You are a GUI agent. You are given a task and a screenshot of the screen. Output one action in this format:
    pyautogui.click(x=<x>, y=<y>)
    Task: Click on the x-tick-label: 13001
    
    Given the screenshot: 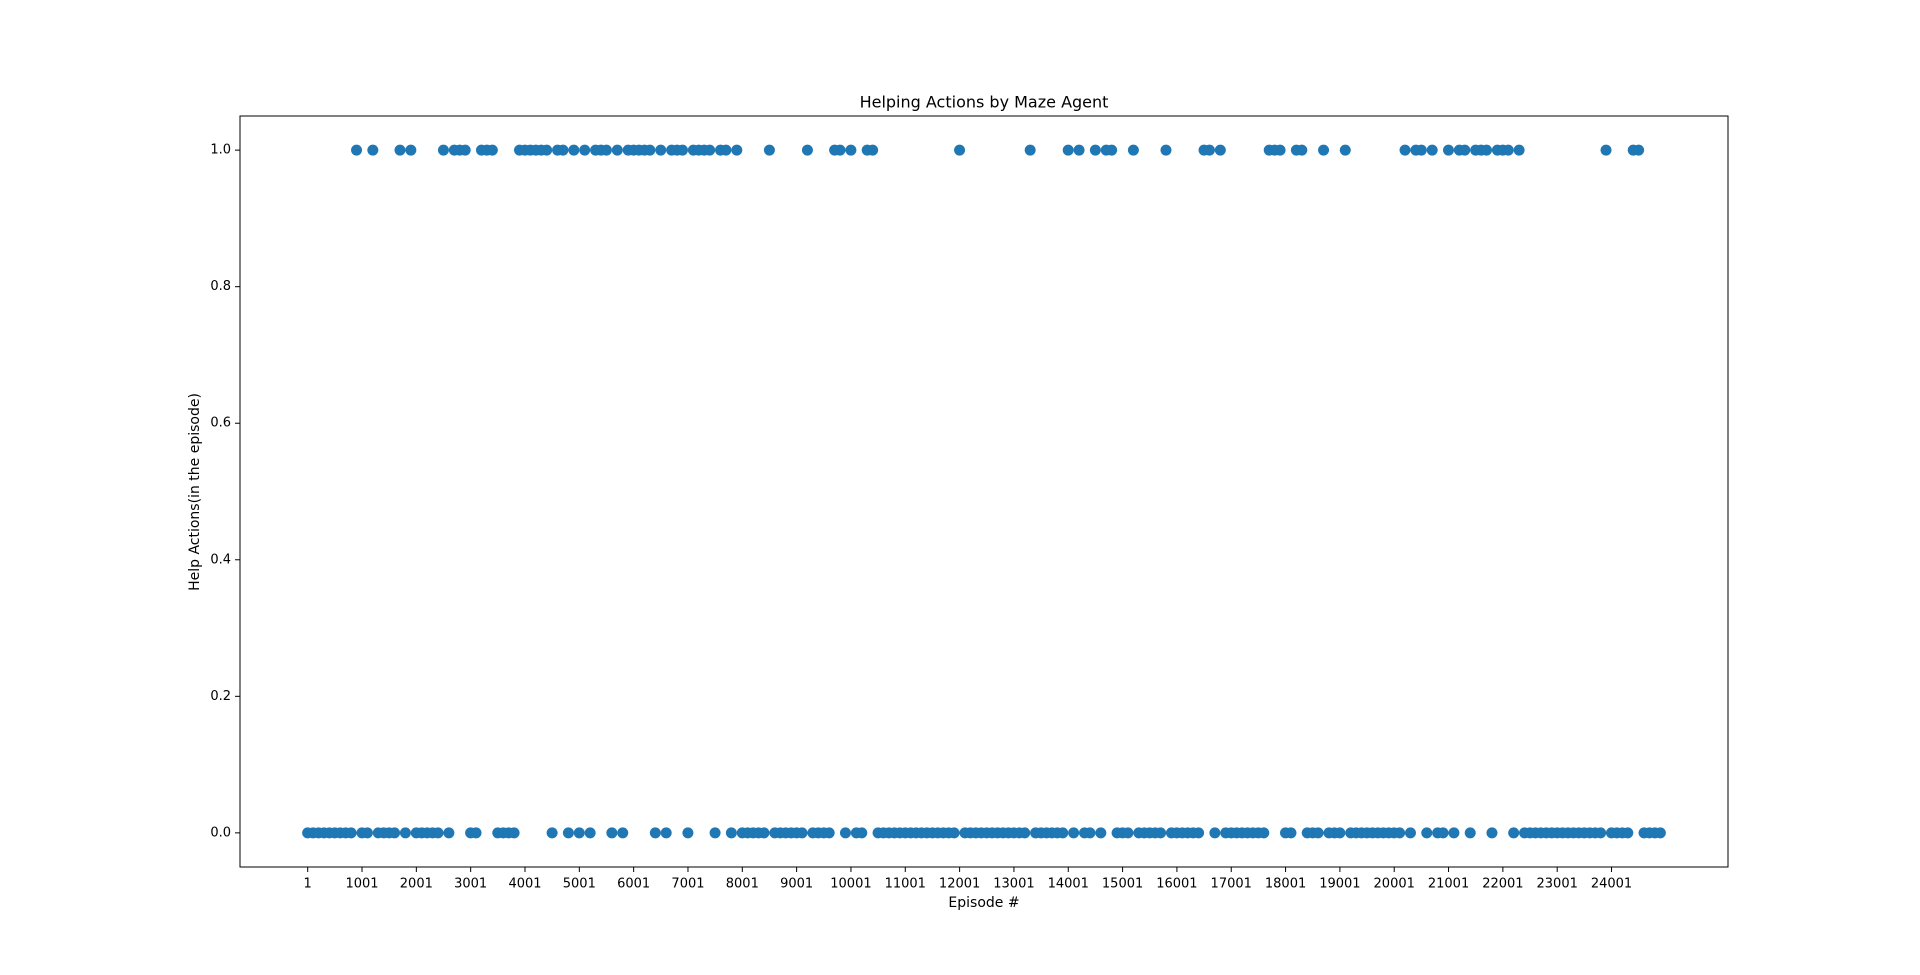 What is the action you would take?
    pyautogui.click(x=1013, y=884)
    